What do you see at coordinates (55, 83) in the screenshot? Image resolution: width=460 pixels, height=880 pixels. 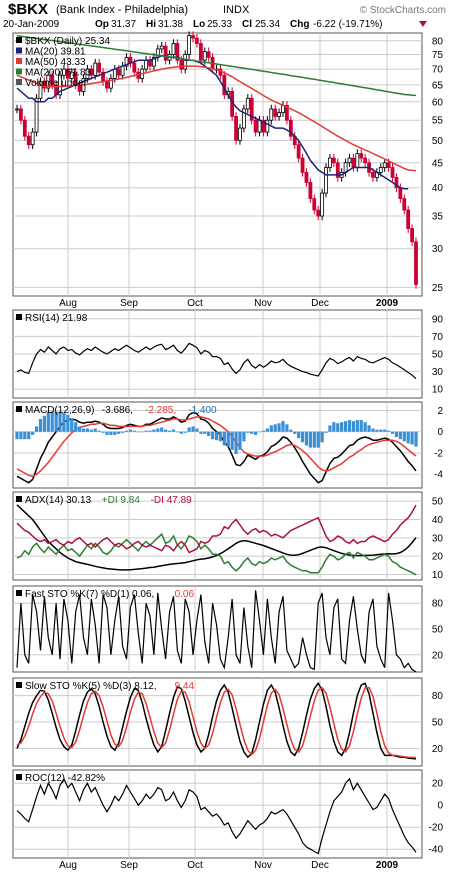 I see `legend-label: Volume undef` at bounding box center [55, 83].